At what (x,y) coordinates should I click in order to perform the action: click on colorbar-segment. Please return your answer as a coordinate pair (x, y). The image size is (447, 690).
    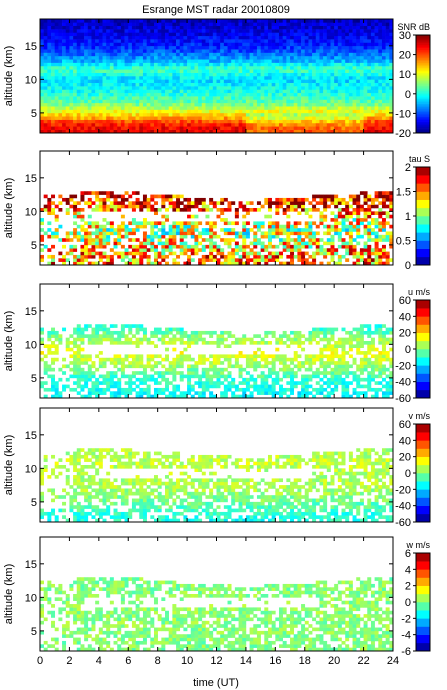
    Looking at the image, I should click on (423, 36).